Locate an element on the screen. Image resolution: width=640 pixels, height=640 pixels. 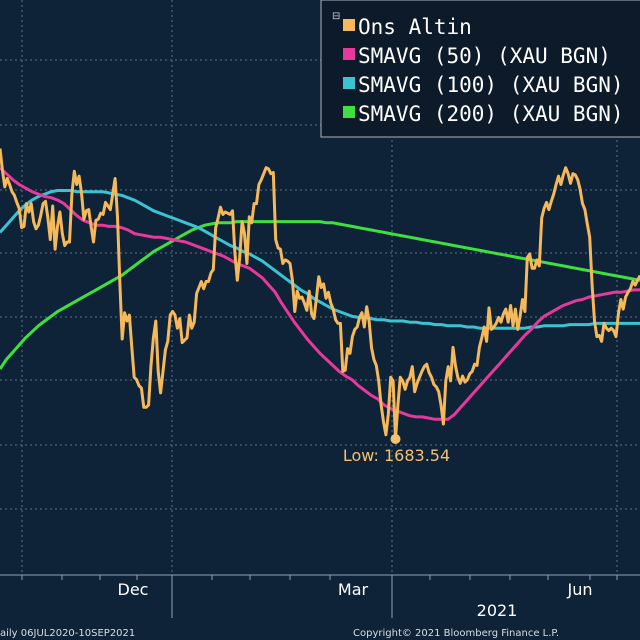
legend-box is located at coordinates (480, 69).